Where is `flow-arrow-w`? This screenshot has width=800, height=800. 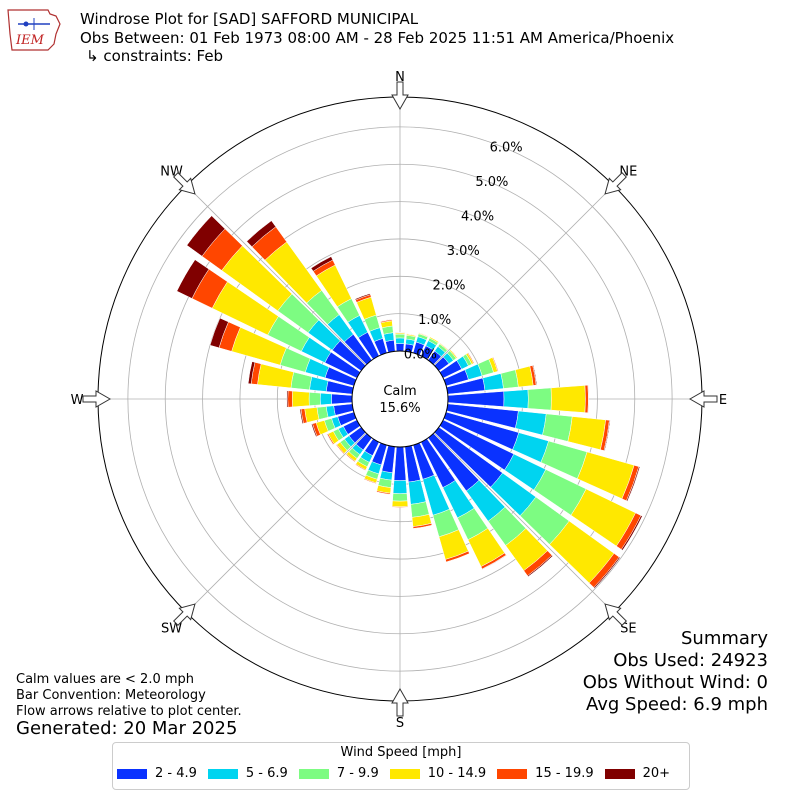
flow-arrow-w is located at coordinates (97, 399).